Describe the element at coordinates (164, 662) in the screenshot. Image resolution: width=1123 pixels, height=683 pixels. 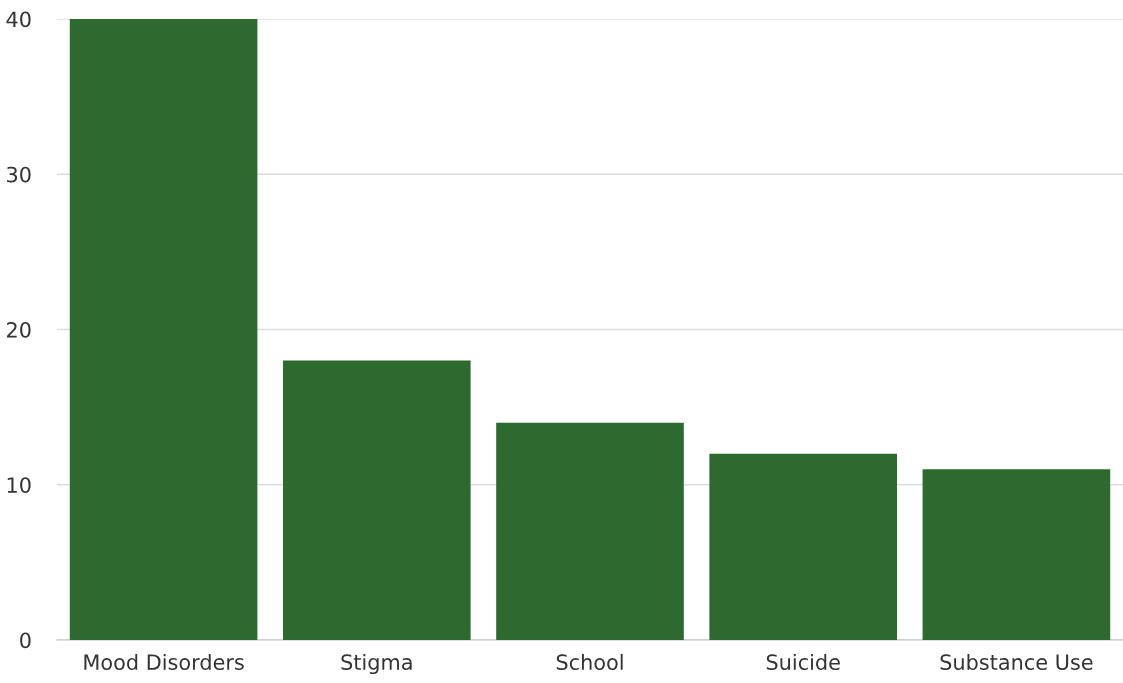
I see `x-tick-label: Mood Disorders` at that location.